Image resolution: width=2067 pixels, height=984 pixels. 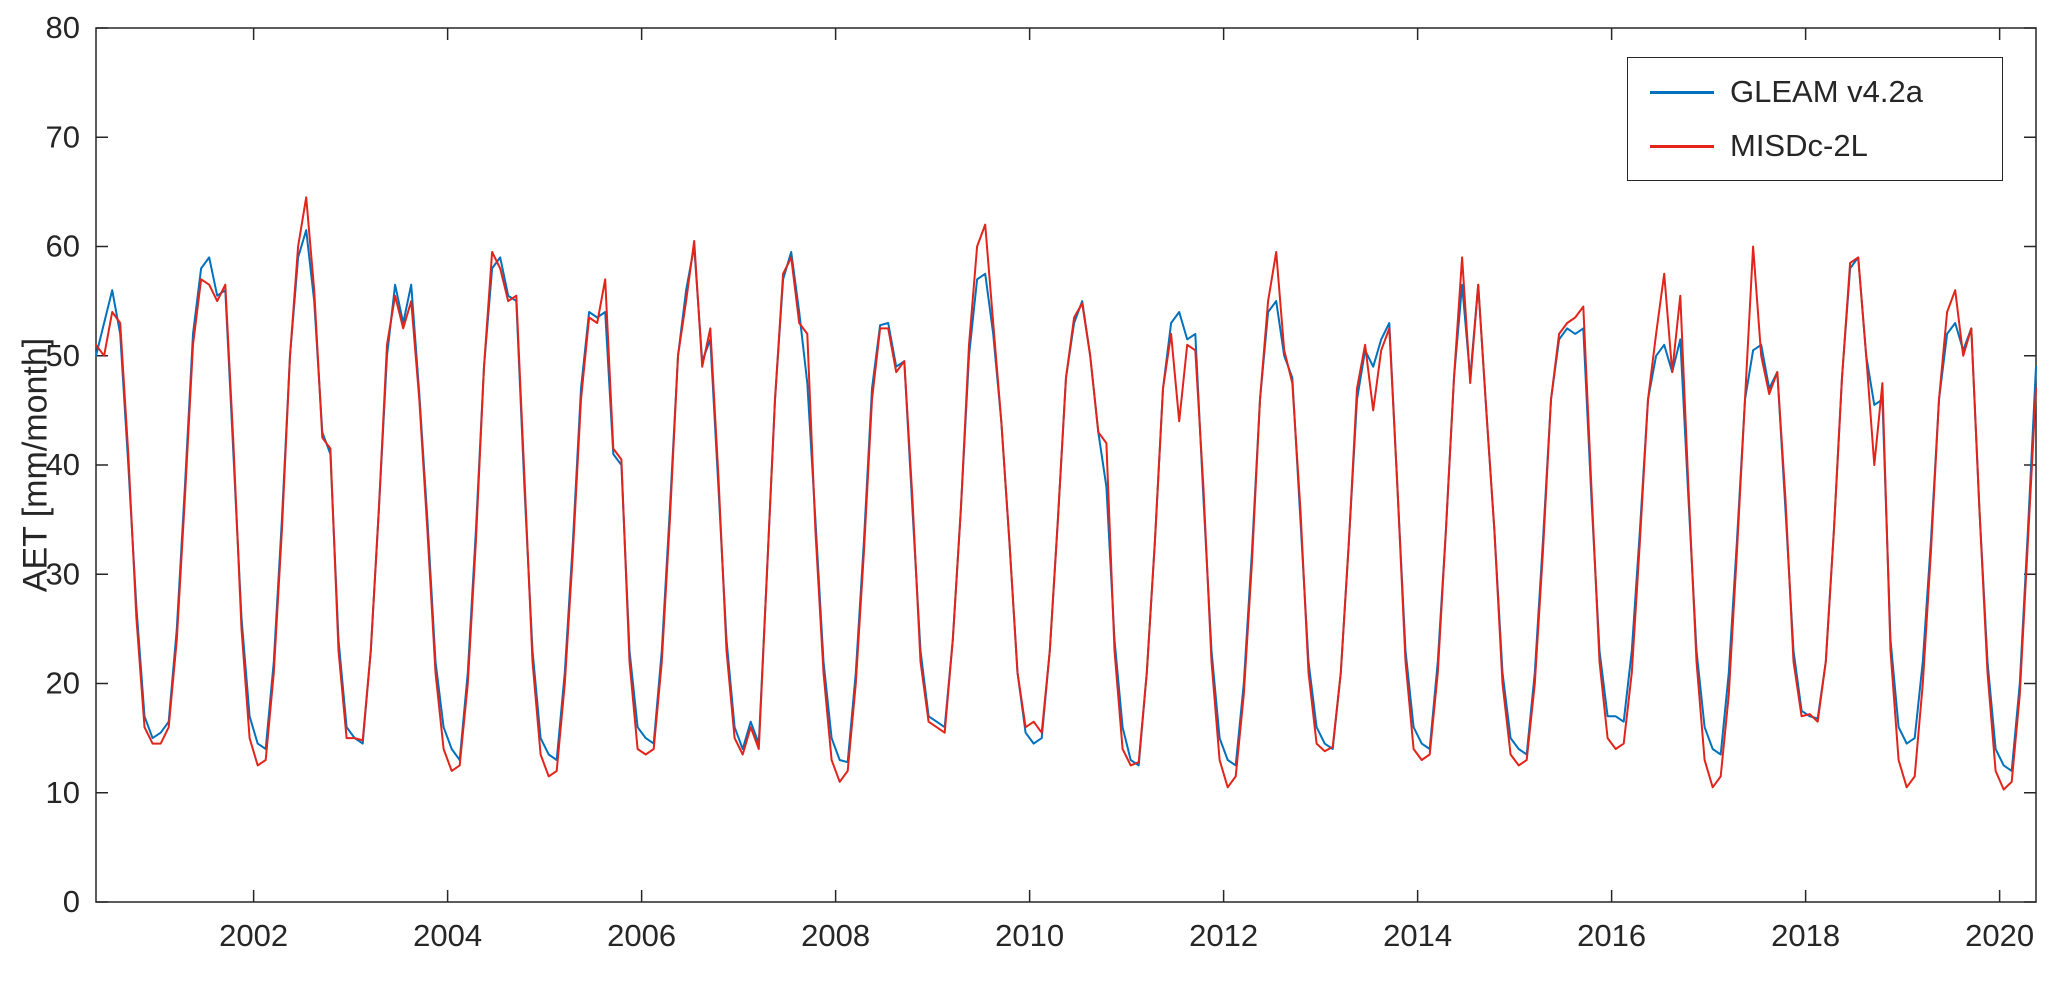 What do you see at coordinates (1999, 935) in the screenshot?
I see `x-tick-label: 2020` at bounding box center [1999, 935].